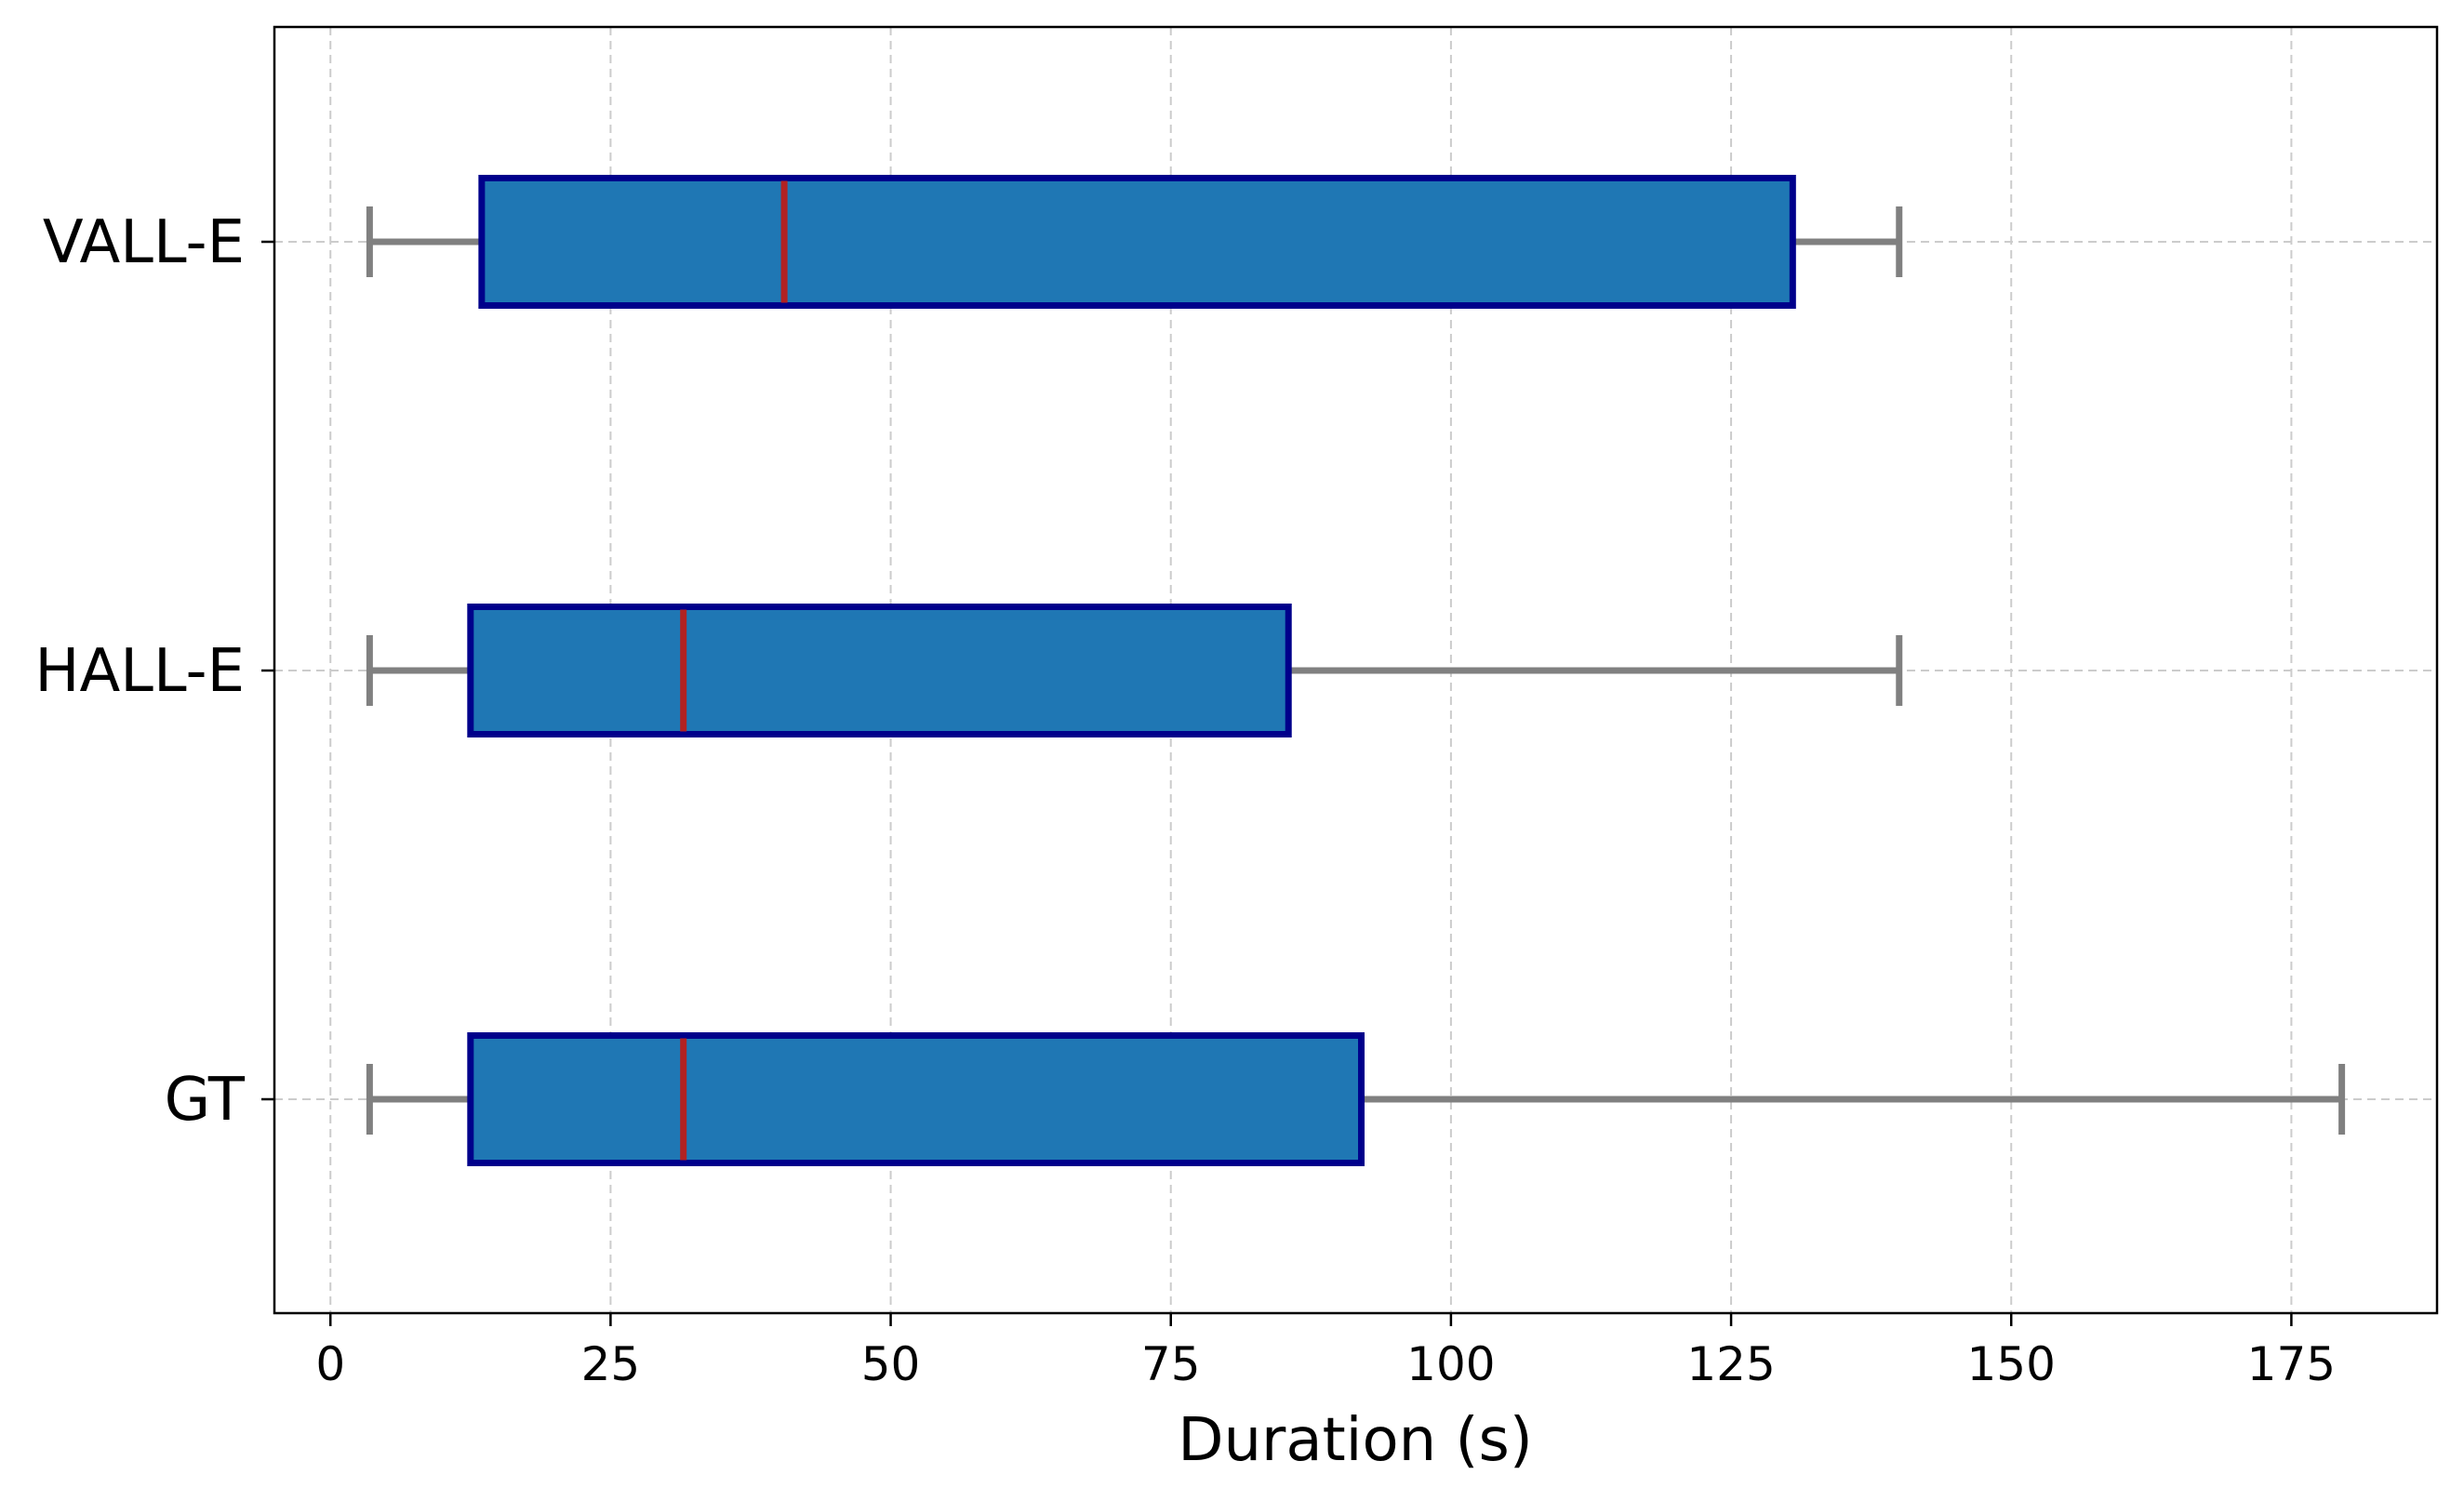  Describe the element at coordinates (2012, 1364) in the screenshot. I see `x-tick-label: 150` at that location.